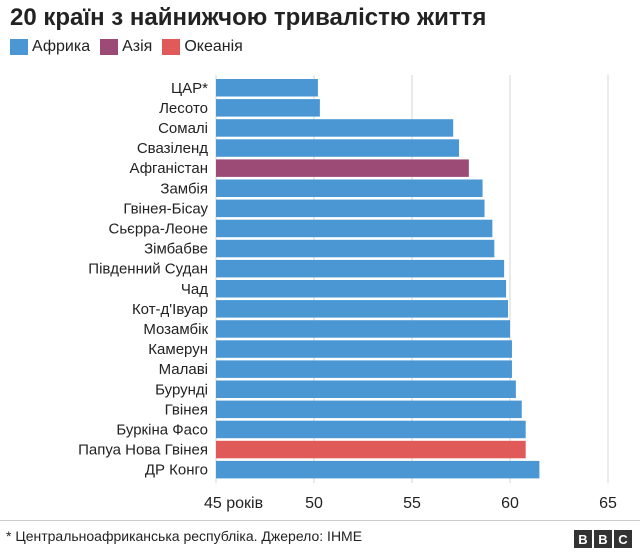  What do you see at coordinates (172, 148) in the screenshot?
I see `category-label: Свазіленд` at bounding box center [172, 148].